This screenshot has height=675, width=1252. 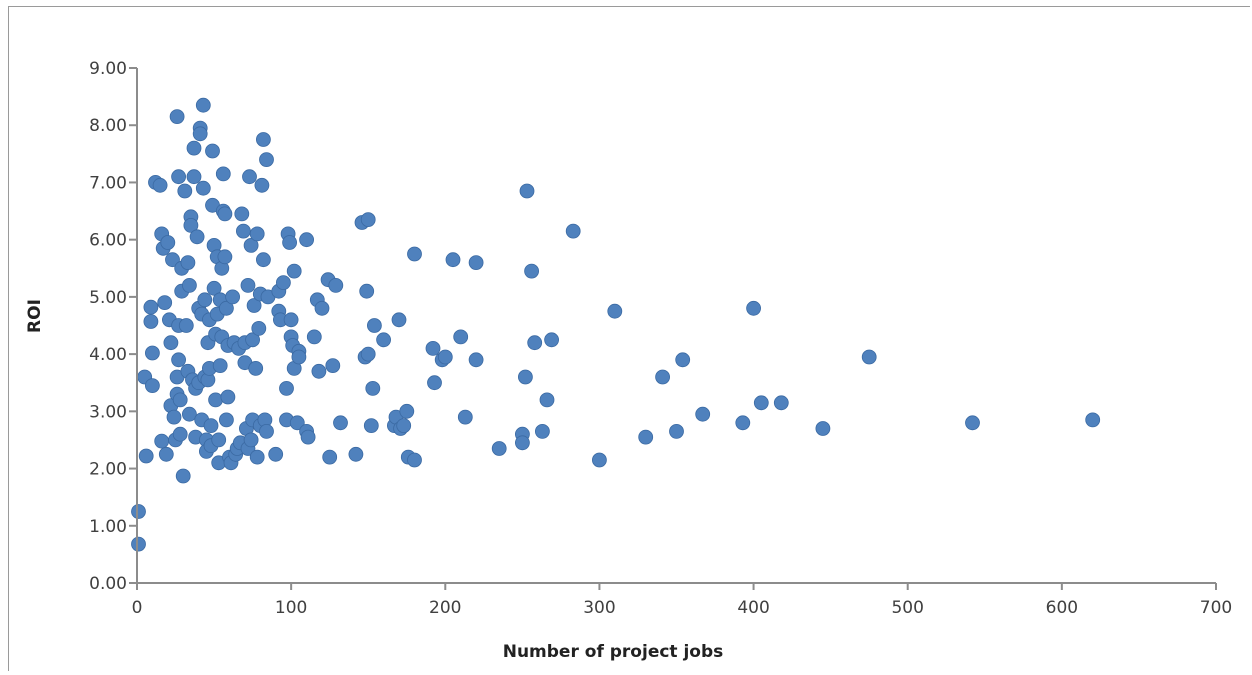 I want to click on x-tick-label: 0, so click(x=137, y=608).